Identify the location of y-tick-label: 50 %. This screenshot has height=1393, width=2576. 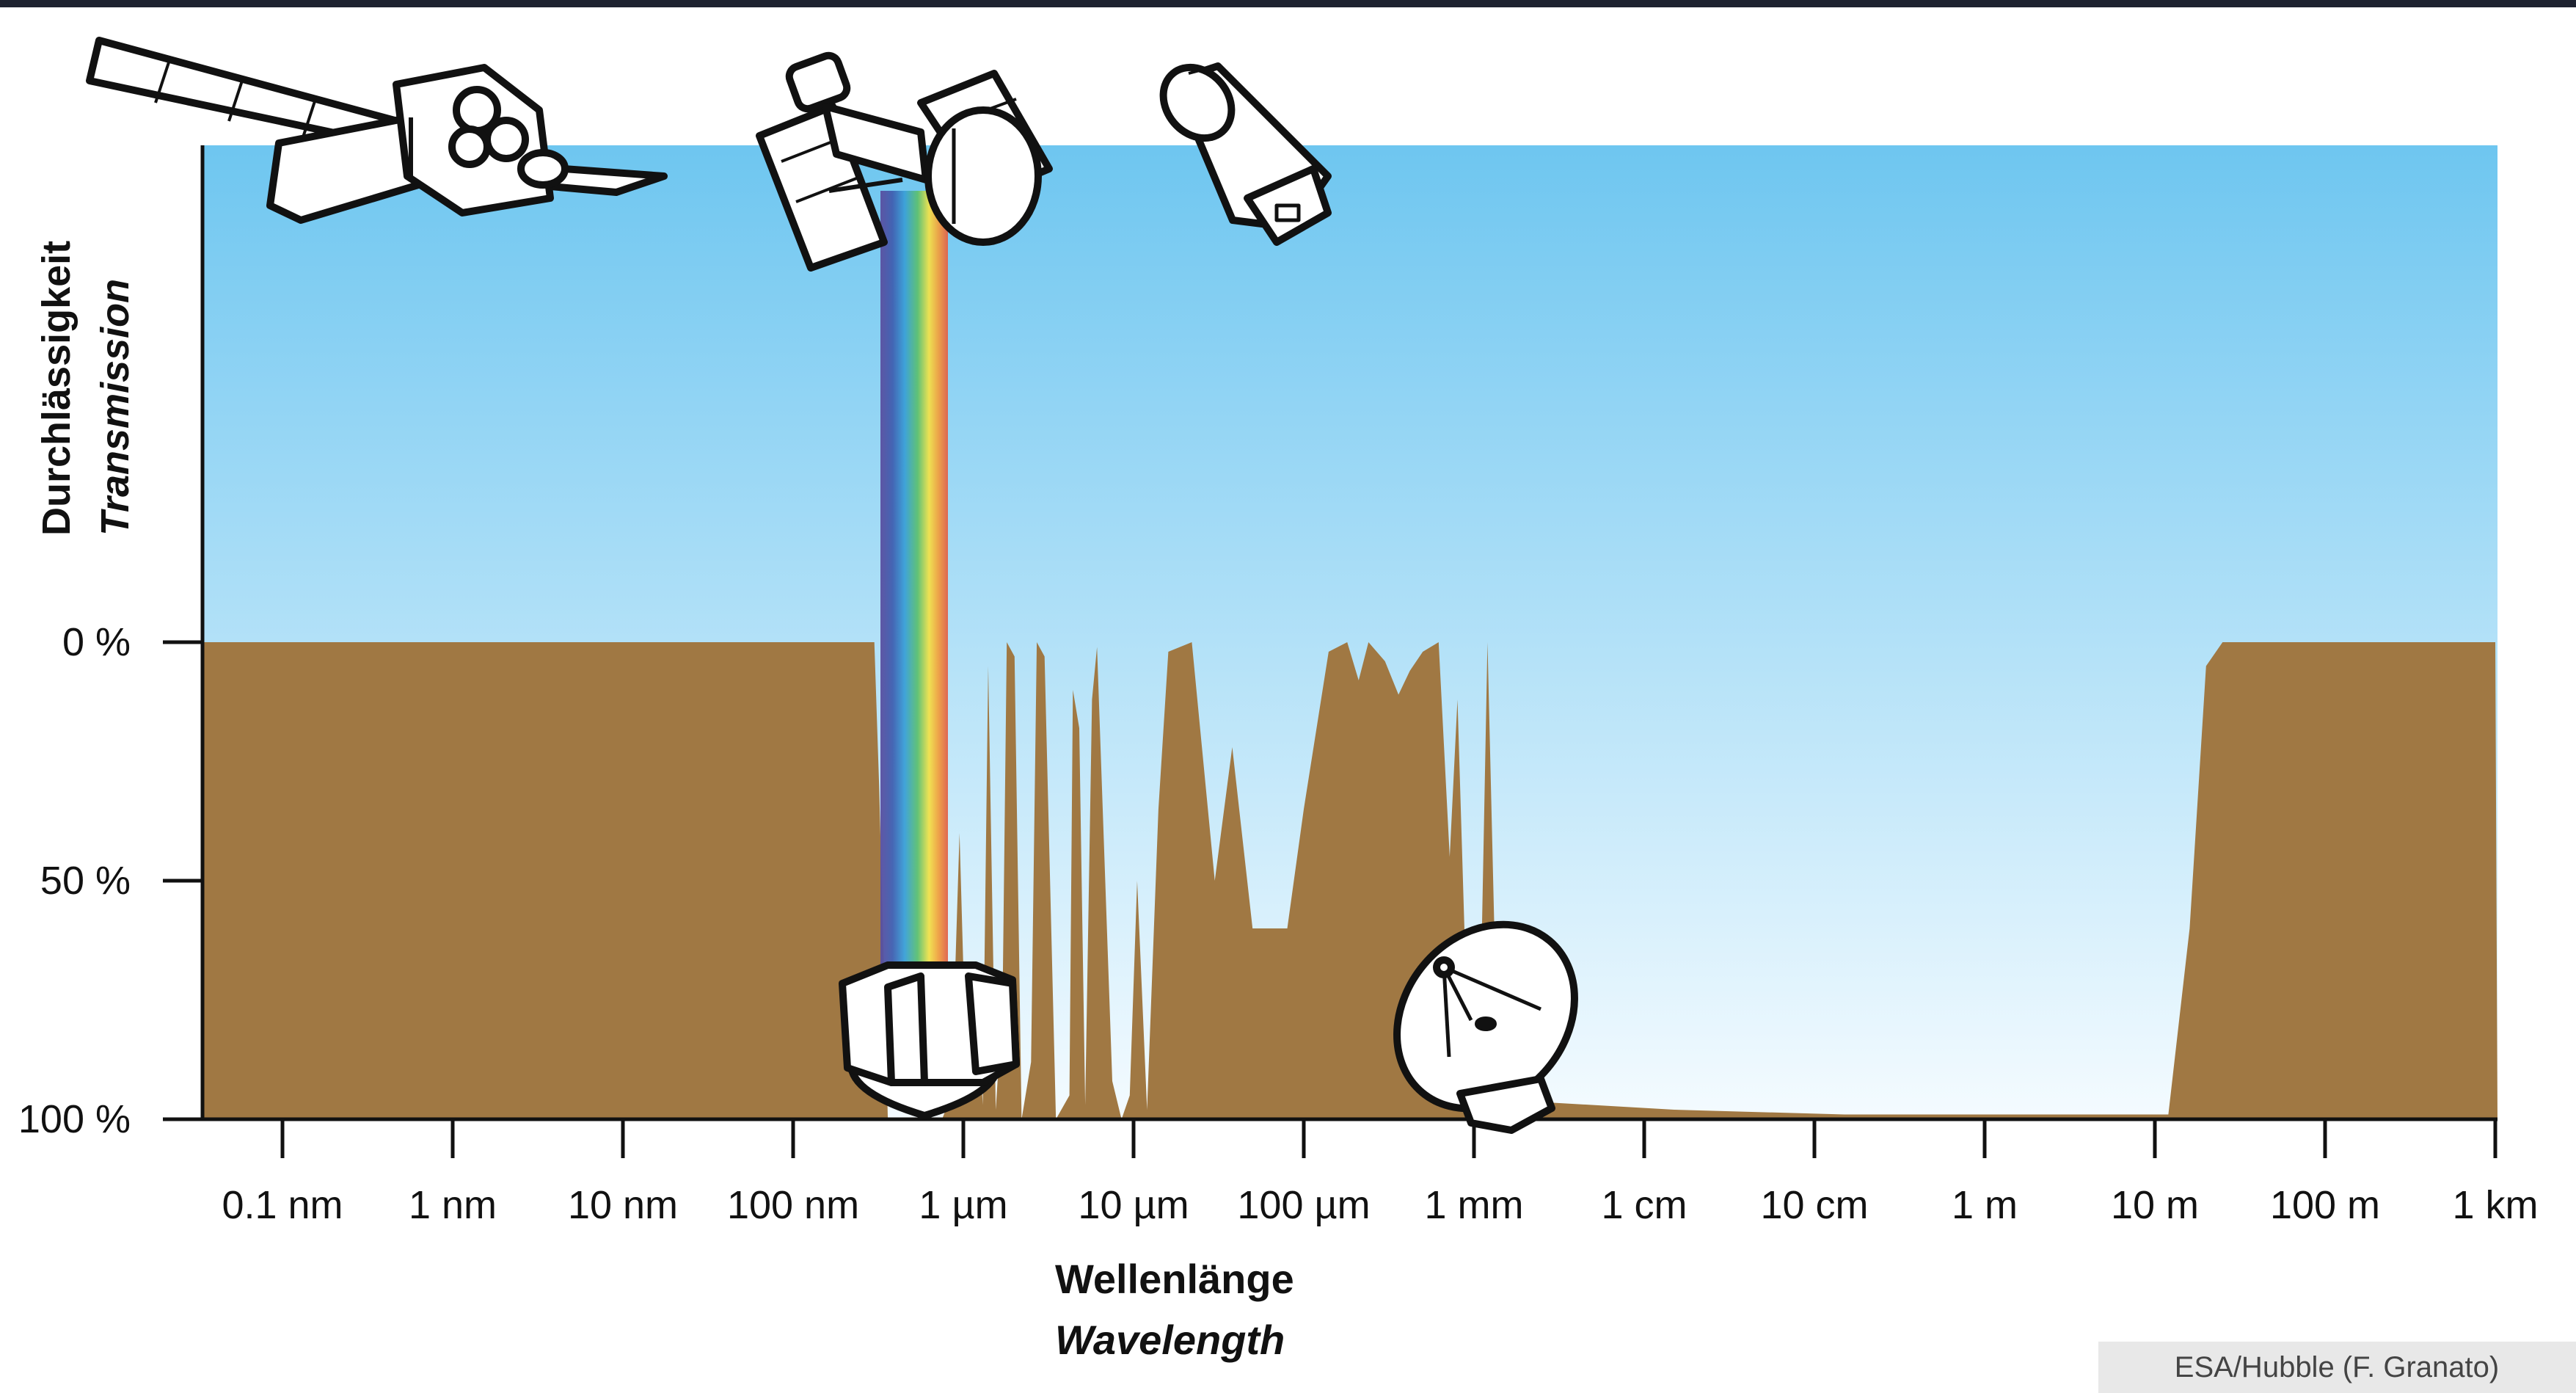
(86, 881).